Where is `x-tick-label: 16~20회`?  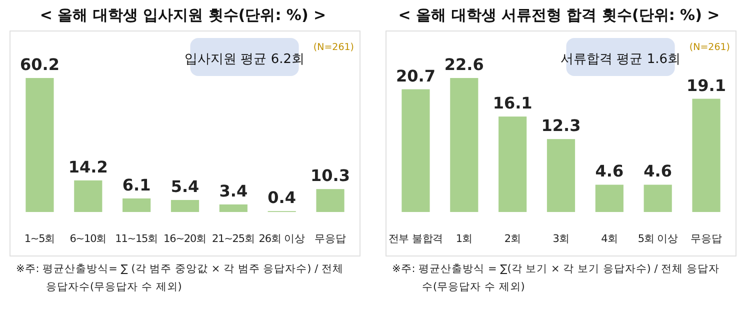
x-tick-label: 16~20회 is located at coordinates (185, 239).